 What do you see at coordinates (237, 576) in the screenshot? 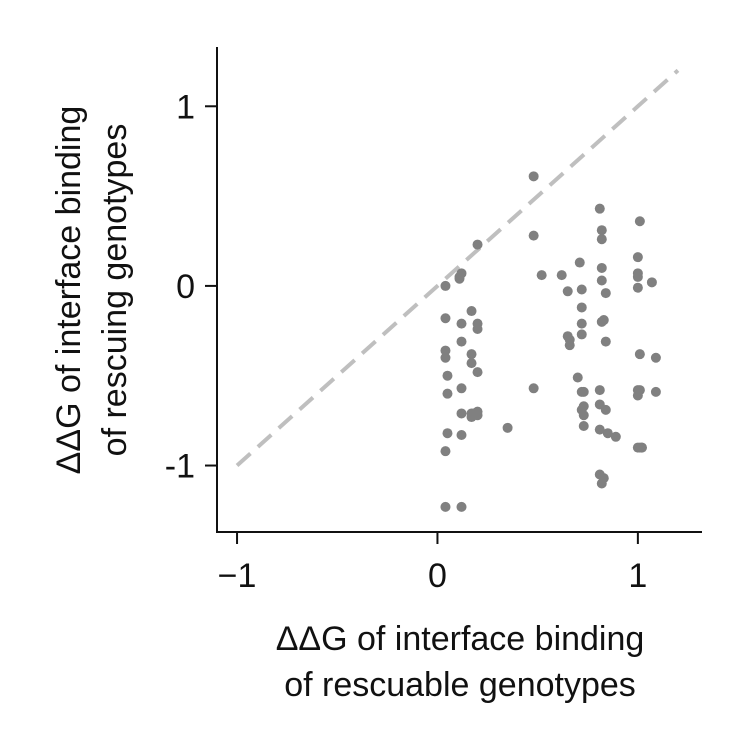
I see `x-tick-label: −1` at bounding box center [237, 576].